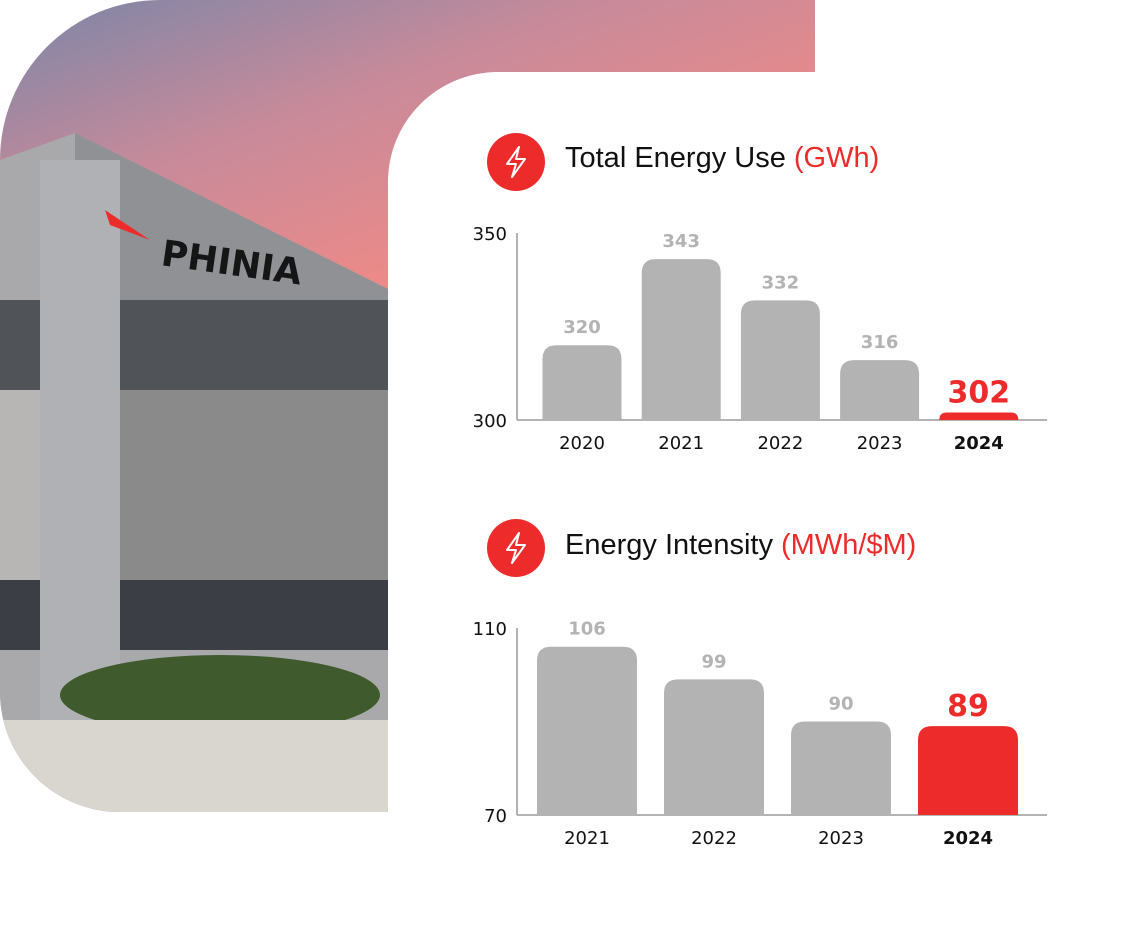  I want to click on background, so click(194, 867).